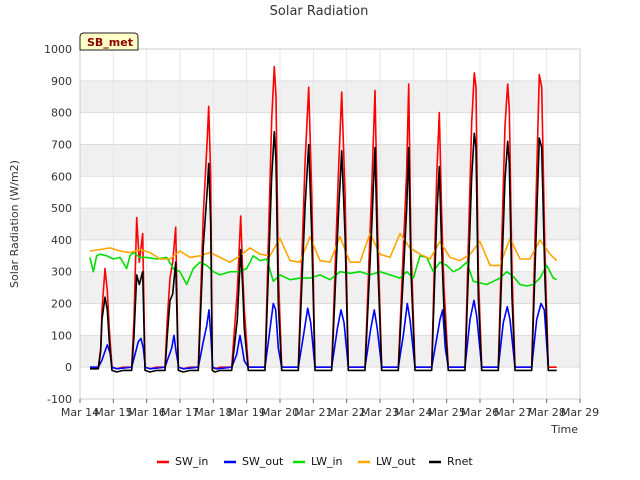  What do you see at coordinates (247, 412) in the screenshot?
I see `x-tick-label: Mar 19` at bounding box center [247, 412].